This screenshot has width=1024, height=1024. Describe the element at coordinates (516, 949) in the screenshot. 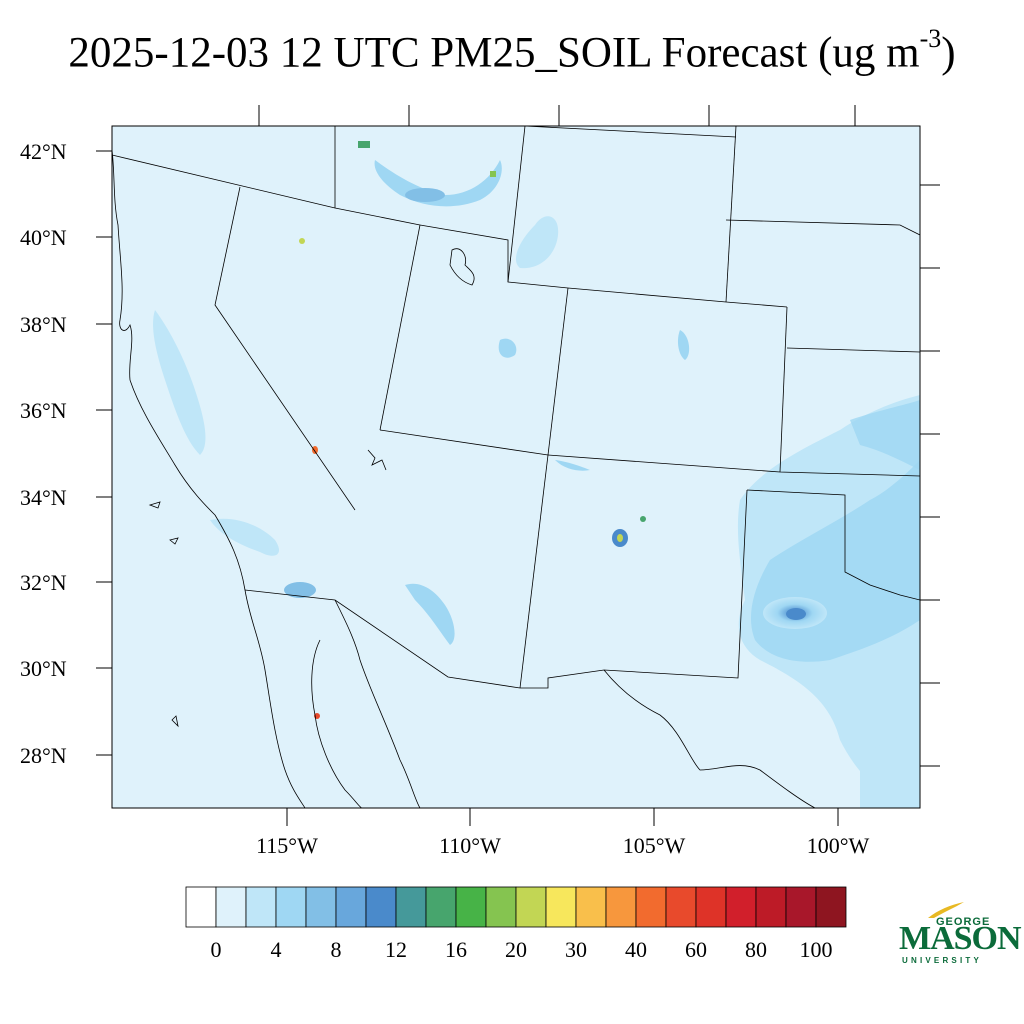

I see `colorbar-tick-label: 20` at that location.